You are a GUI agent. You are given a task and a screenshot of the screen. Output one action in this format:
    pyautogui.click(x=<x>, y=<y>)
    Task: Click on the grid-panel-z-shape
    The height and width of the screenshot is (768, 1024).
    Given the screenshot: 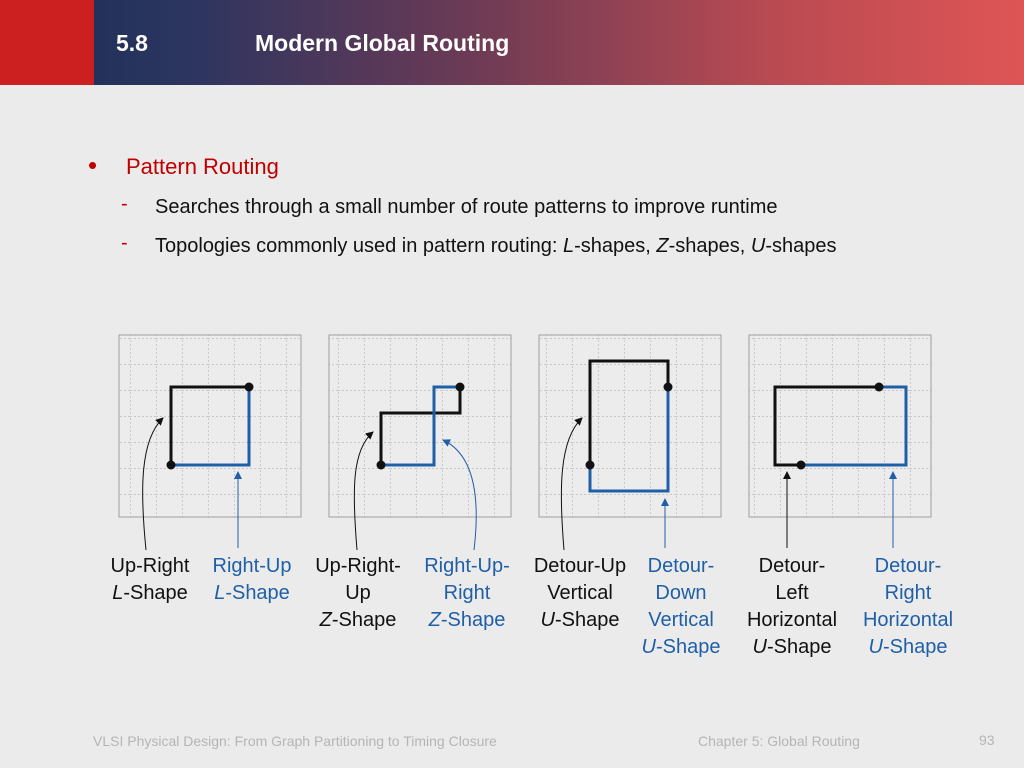 What is the action you would take?
    pyautogui.click(x=420, y=426)
    